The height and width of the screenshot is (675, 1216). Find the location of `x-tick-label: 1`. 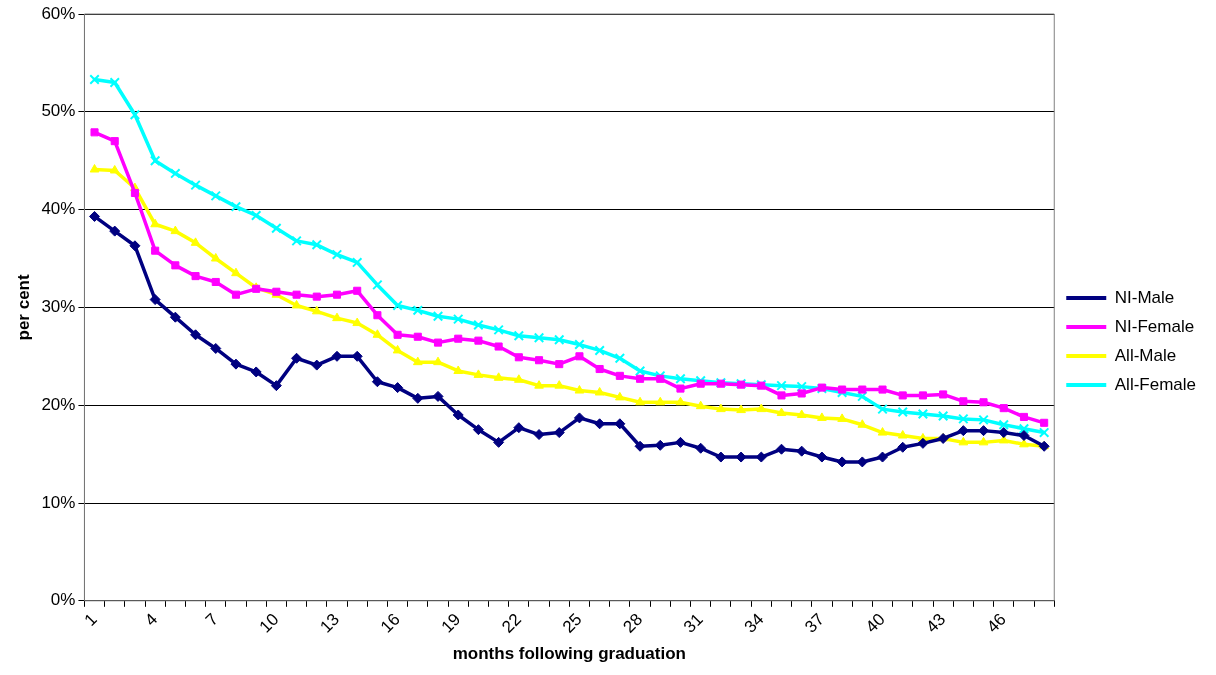

x-tick-label: 1 is located at coordinates (90, 619).